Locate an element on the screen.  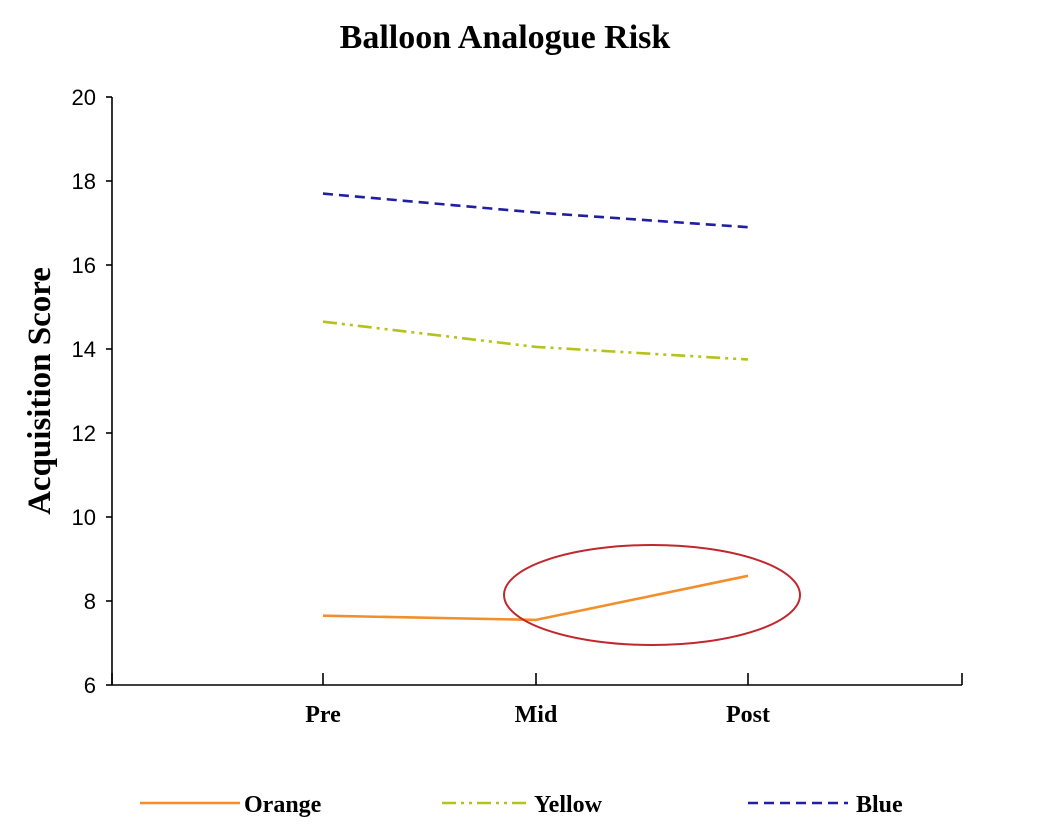
legend-label-yellow: Yellow is located at coordinates (568, 805).